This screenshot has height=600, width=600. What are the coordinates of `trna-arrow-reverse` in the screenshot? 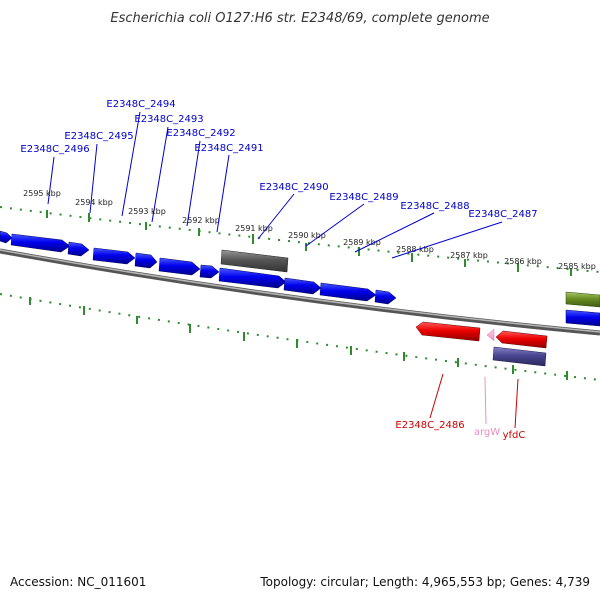 It's located at (490, 335).